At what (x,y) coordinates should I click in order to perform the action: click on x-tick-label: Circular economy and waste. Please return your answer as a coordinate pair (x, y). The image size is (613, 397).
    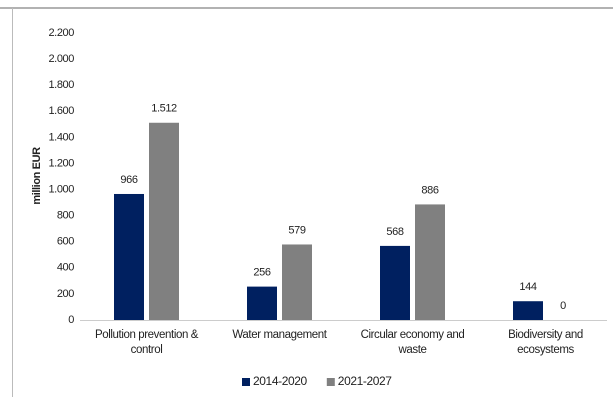
    Looking at the image, I should click on (412, 342).